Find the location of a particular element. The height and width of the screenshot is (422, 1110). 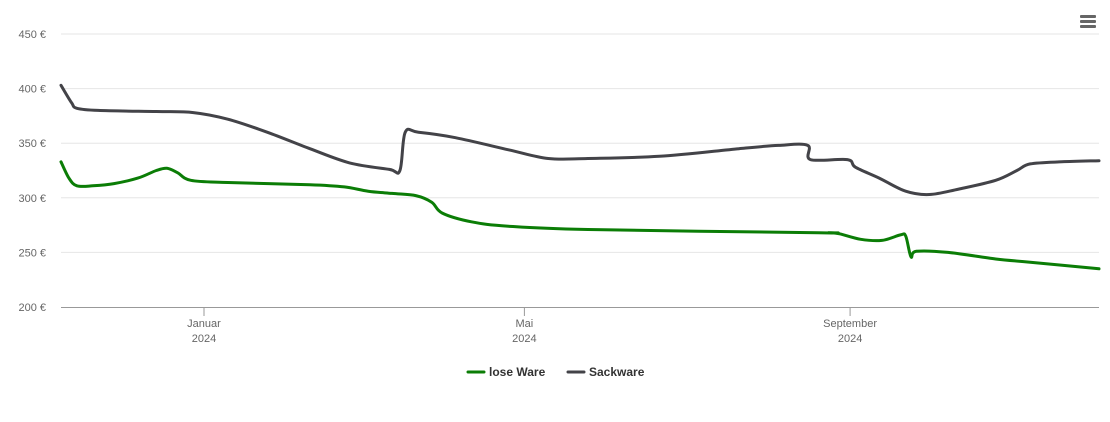

legend-item-lose-ware: lose Ware is located at coordinates (506, 372).